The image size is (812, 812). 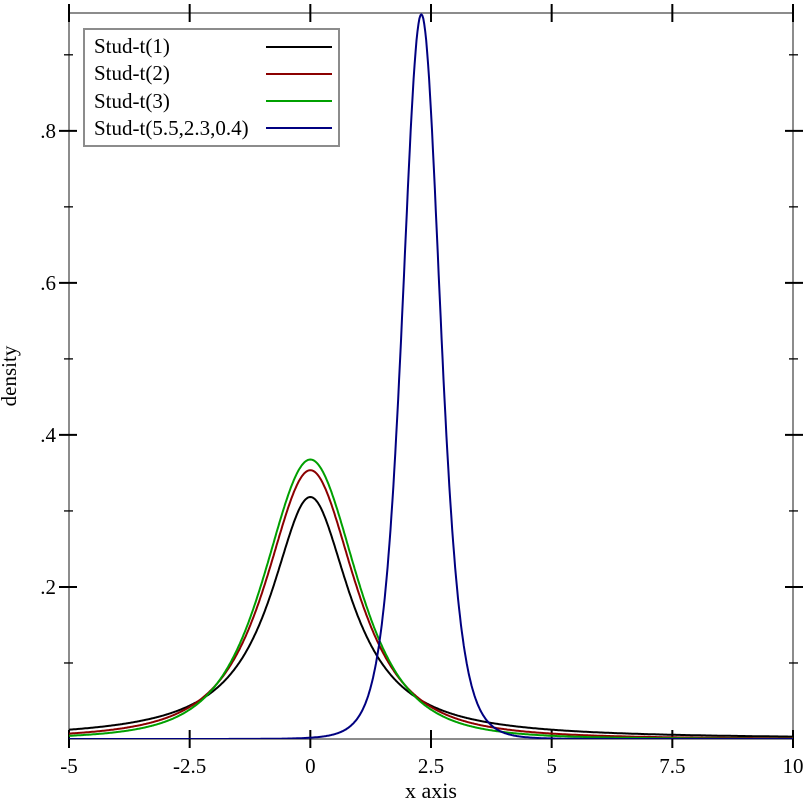 What do you see at coordinates (132, 100) in the screenshot?
I see `legend-label: Stud-t(3)` at bounding box center [132, 100].